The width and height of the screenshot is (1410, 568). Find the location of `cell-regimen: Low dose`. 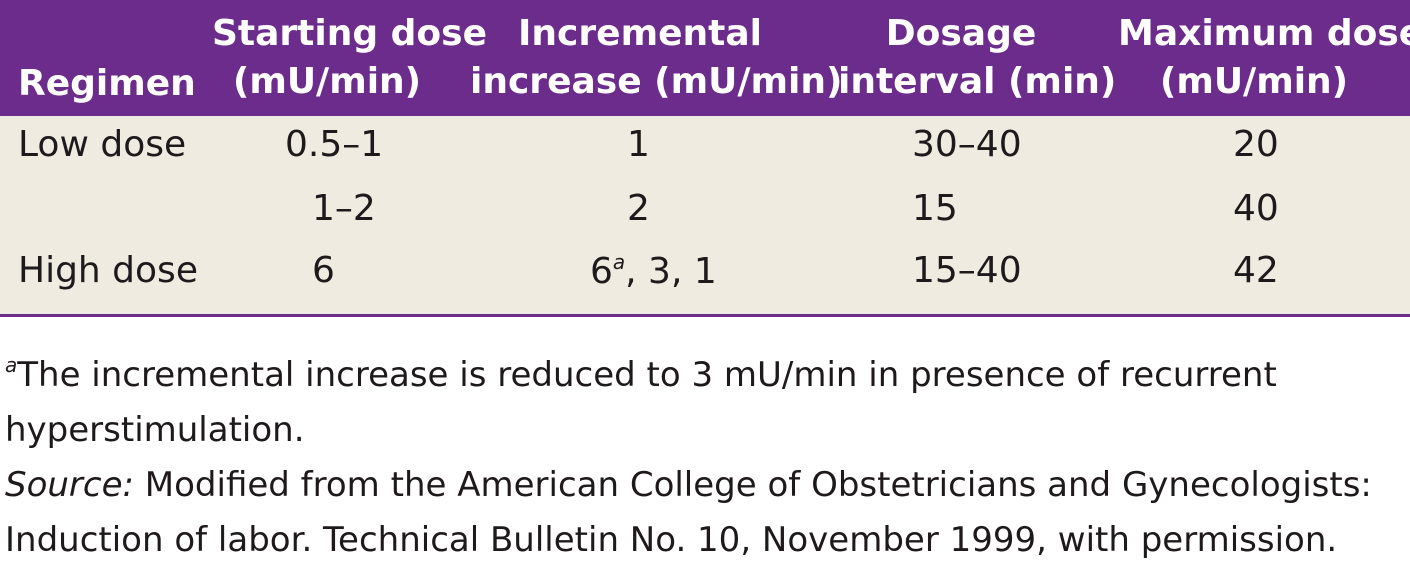

cell-regimen: Low dose is located at coordinates (102, 144).